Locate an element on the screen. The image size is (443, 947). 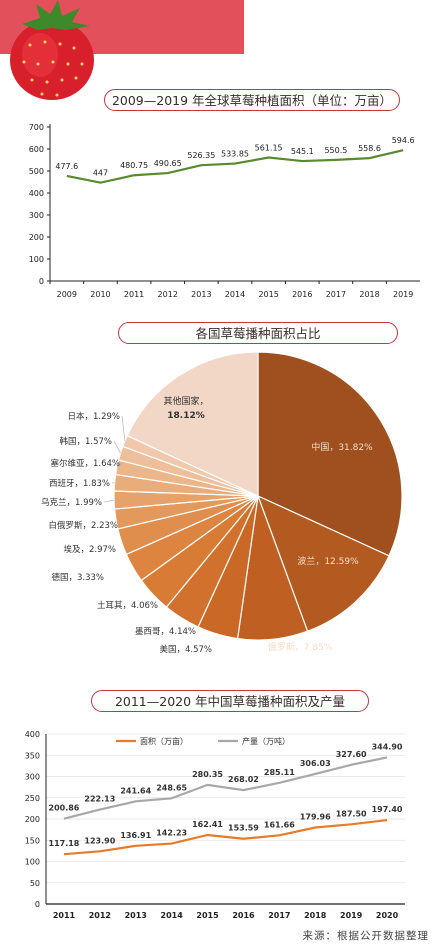
data-label: 344.90 is located at coordinates (387, 746).